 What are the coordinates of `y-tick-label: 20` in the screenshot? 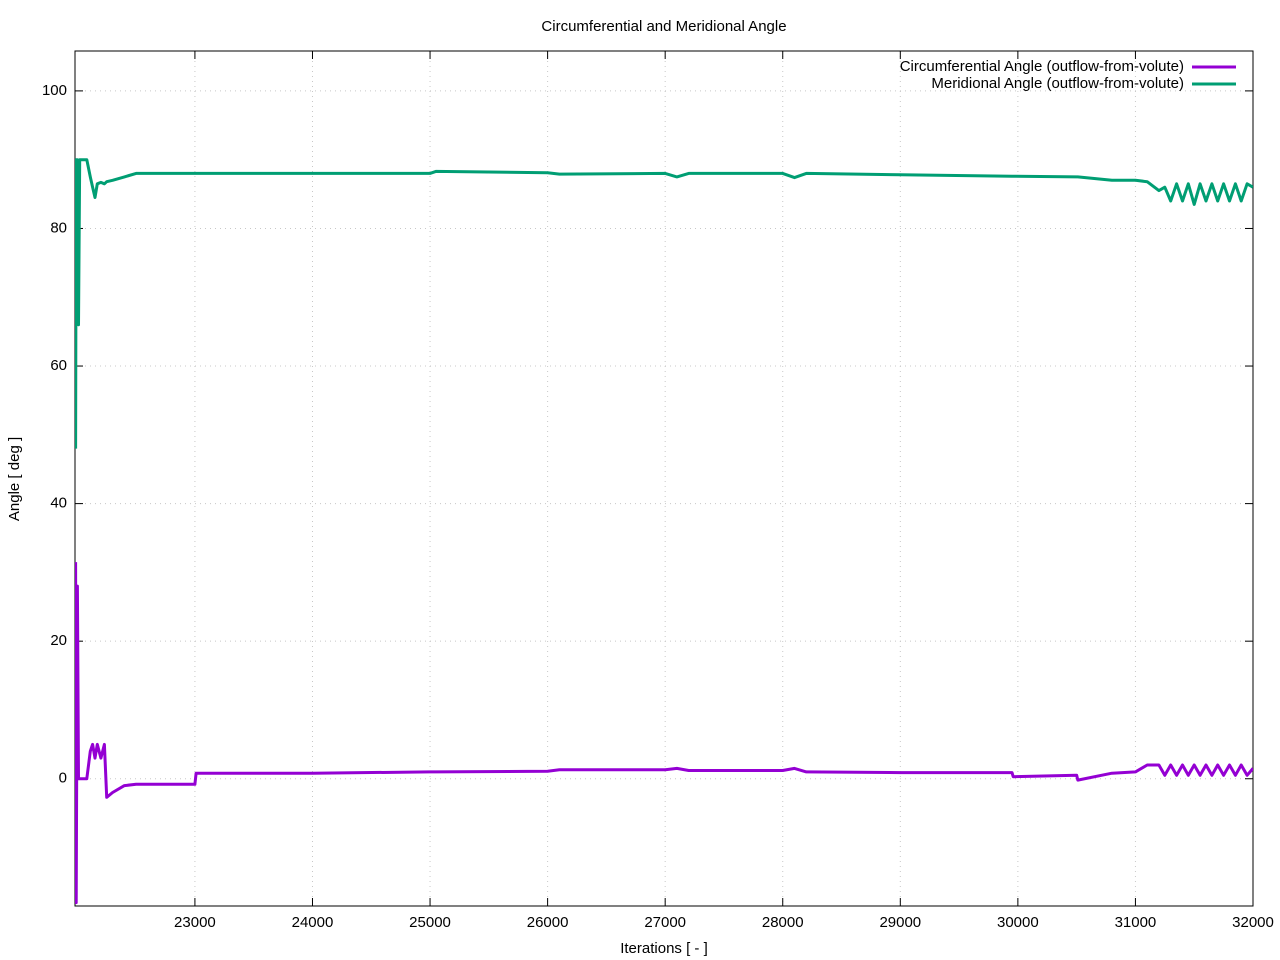 It's located at (58, 640).